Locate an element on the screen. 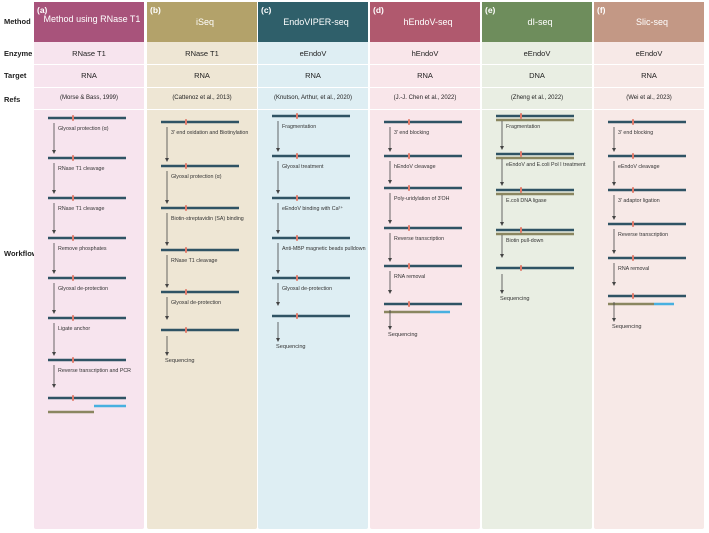 The image size is (709, 533). panel-letter: (b) is located at coordinates (155, 10).